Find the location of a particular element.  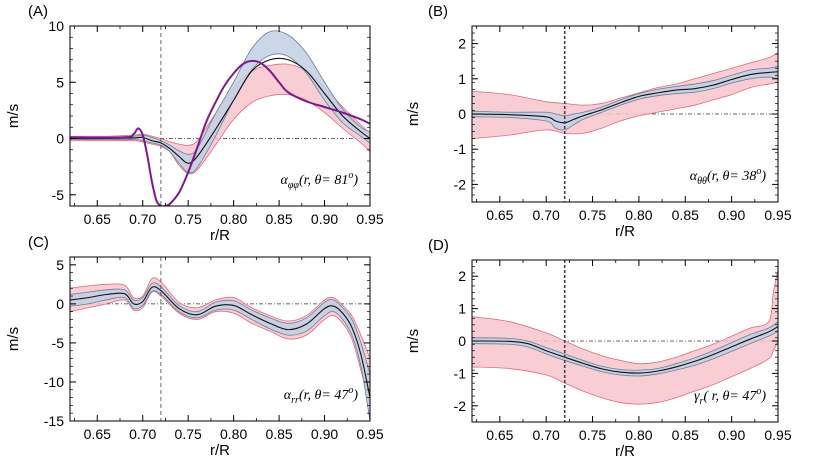

panel-label: (B) is located at coordinates (438, 11).